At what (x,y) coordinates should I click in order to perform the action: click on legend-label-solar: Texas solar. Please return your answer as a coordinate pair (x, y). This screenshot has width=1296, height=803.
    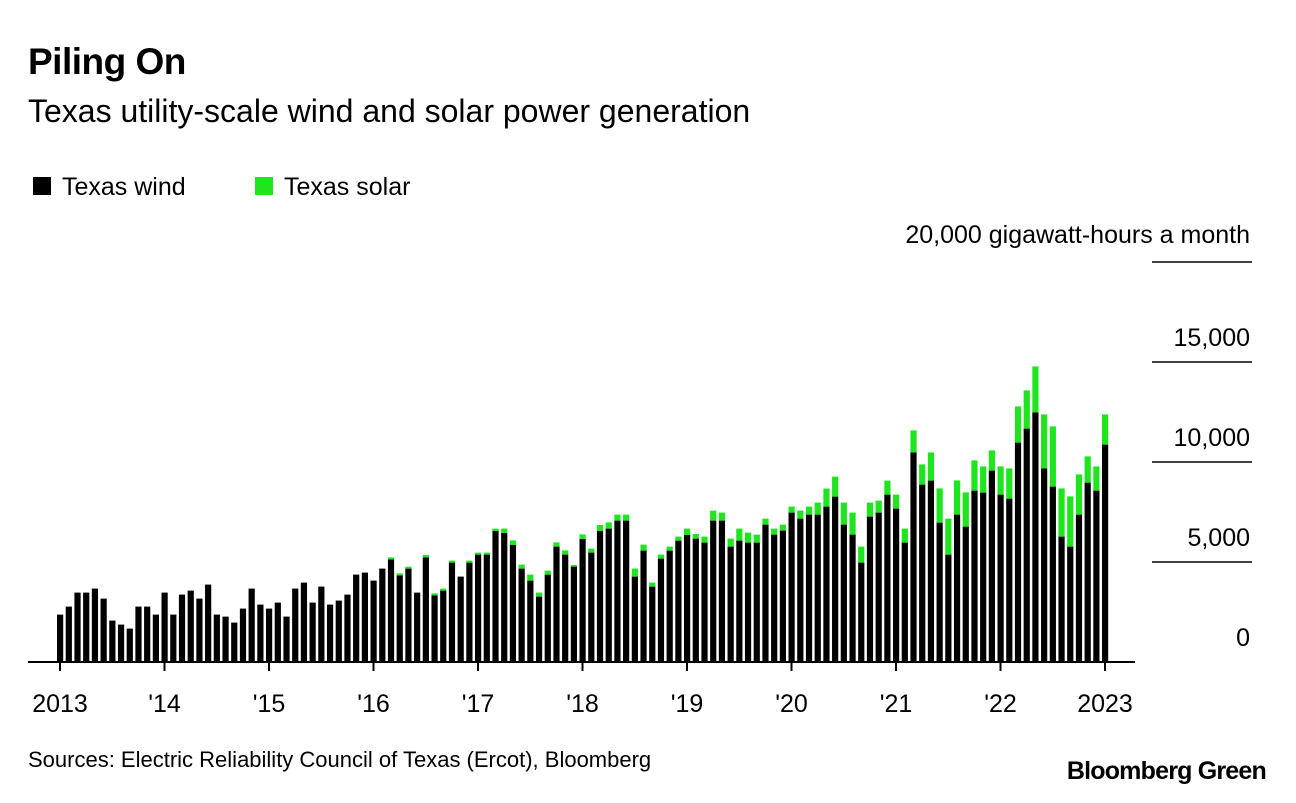
    Looking at the image, I should click on (347, 187).